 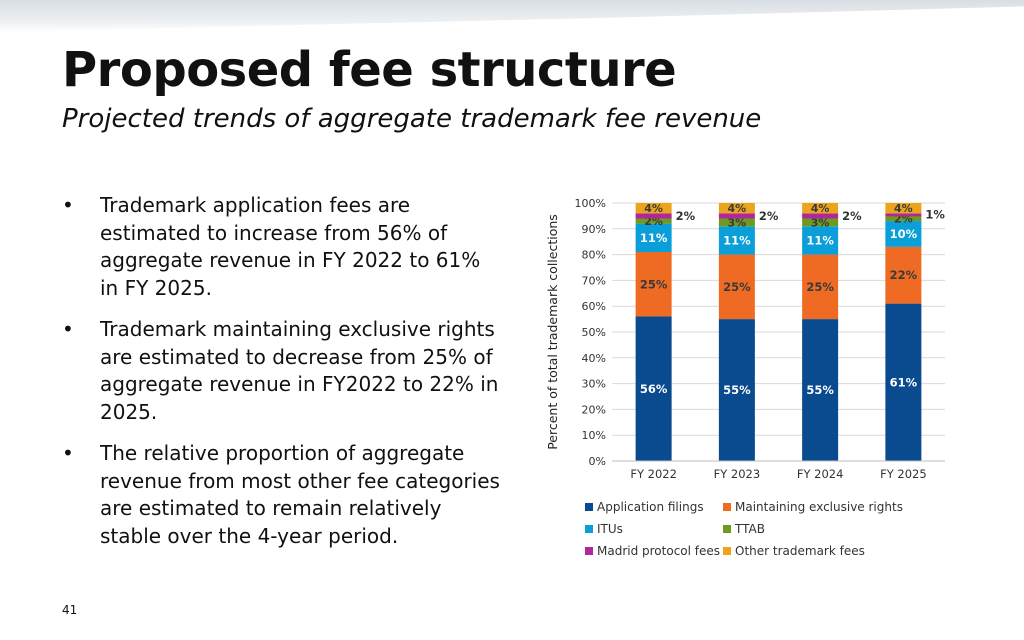 What do you see at coordinates (369, 70) in the screenshot?
I see `slide-title: Proposed fee structure` at bounding box center [369, 70].